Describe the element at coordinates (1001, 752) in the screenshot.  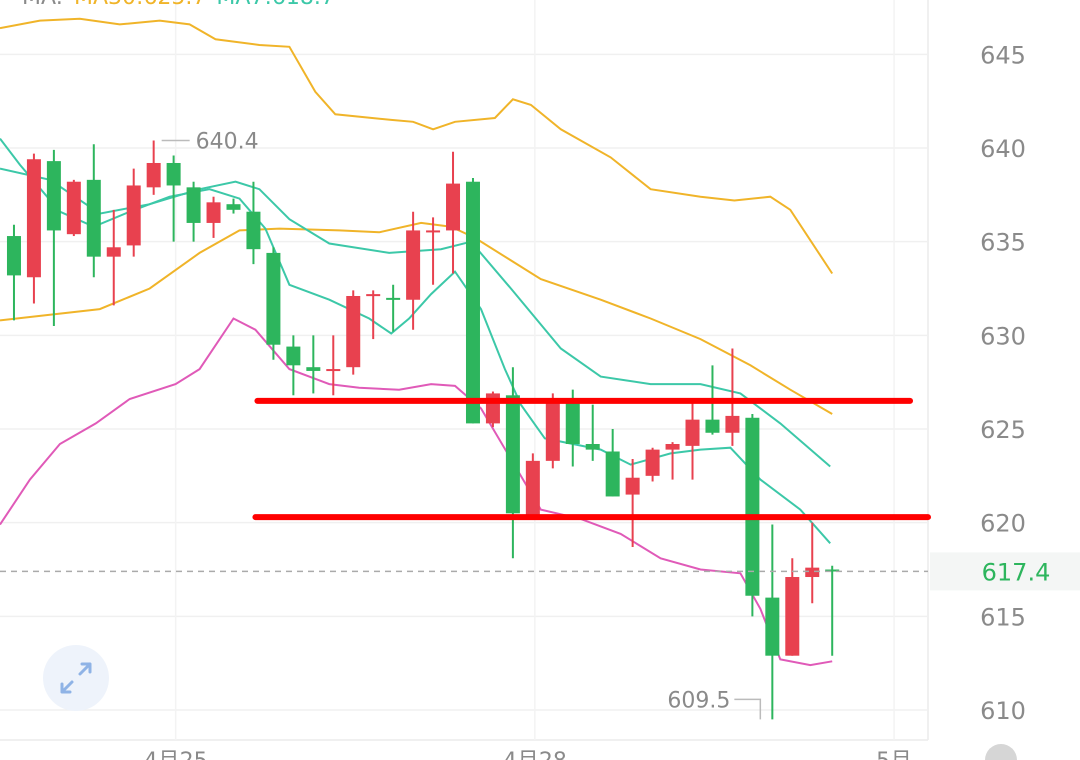
I see `k-button` at that location.